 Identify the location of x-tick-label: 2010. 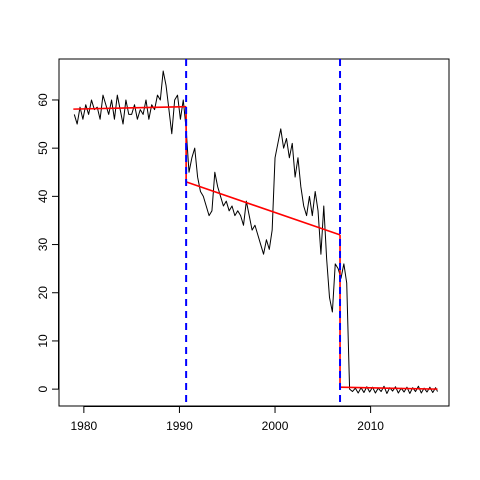
(370, 426).